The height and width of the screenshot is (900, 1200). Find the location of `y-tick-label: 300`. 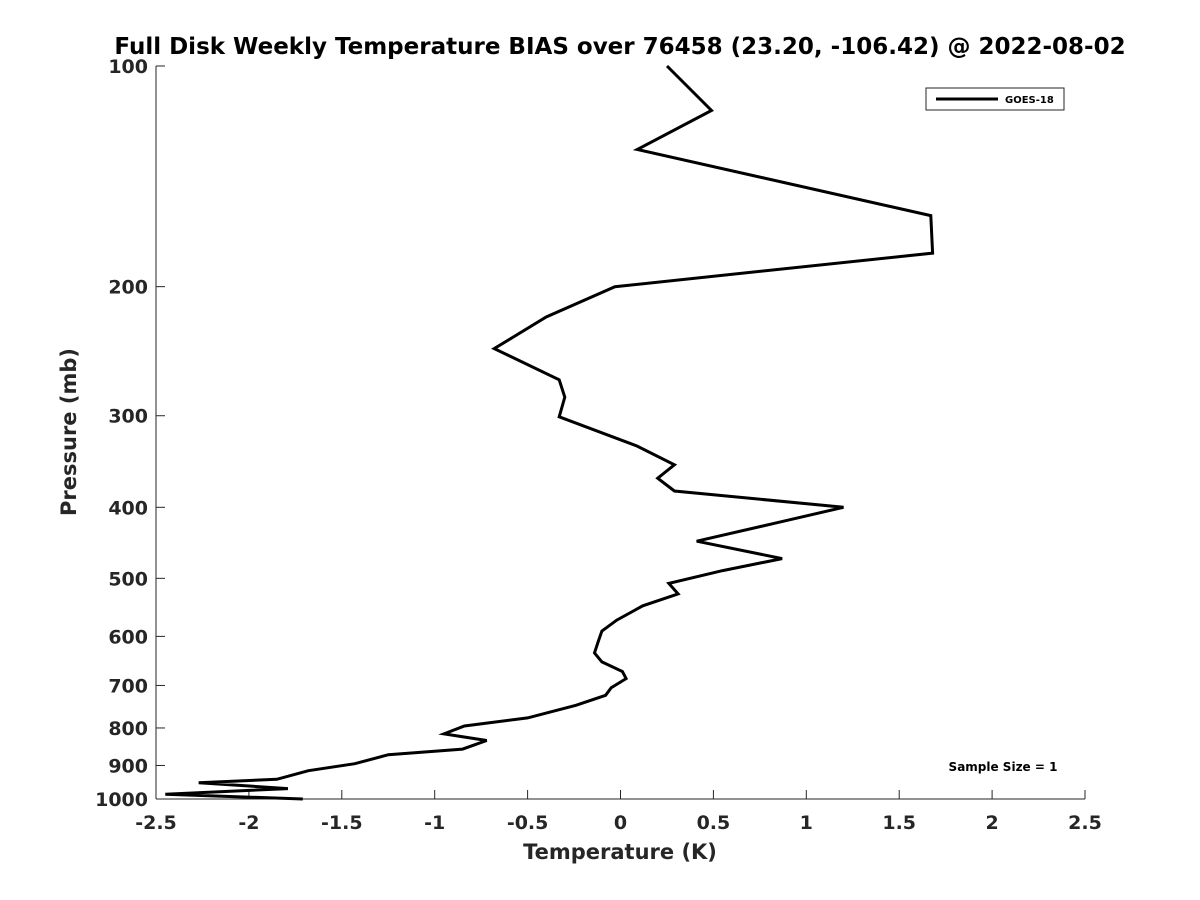

y-tick-label: 300 is located at coordinates (128, 417).